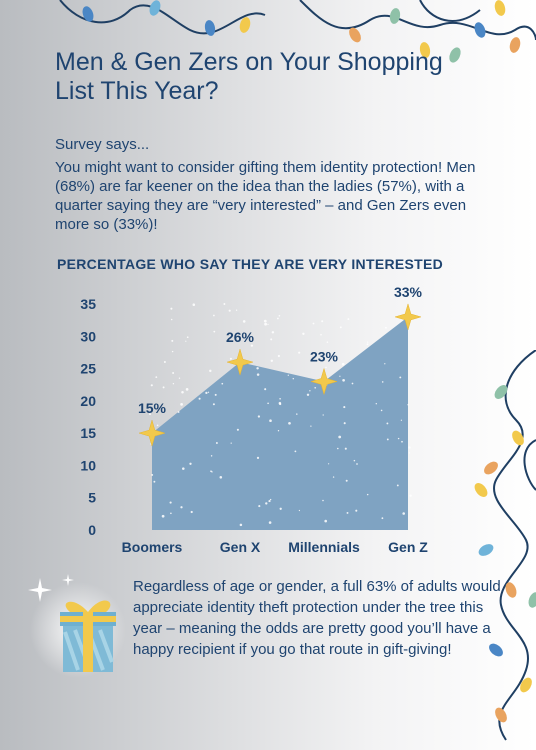  Describe the element at coordinates (92, 498) in the screenshot. I see `y-tick-label: 5` at that location.